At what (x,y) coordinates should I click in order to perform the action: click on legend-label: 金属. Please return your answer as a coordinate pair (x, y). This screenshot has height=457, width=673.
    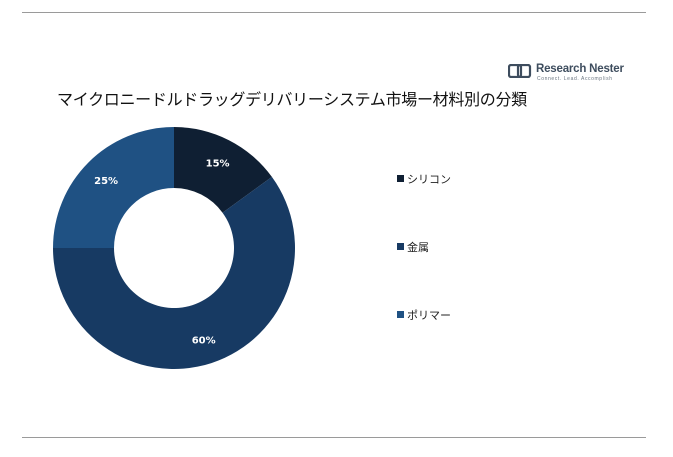
    Looking at the image, I should click on (418, 247).